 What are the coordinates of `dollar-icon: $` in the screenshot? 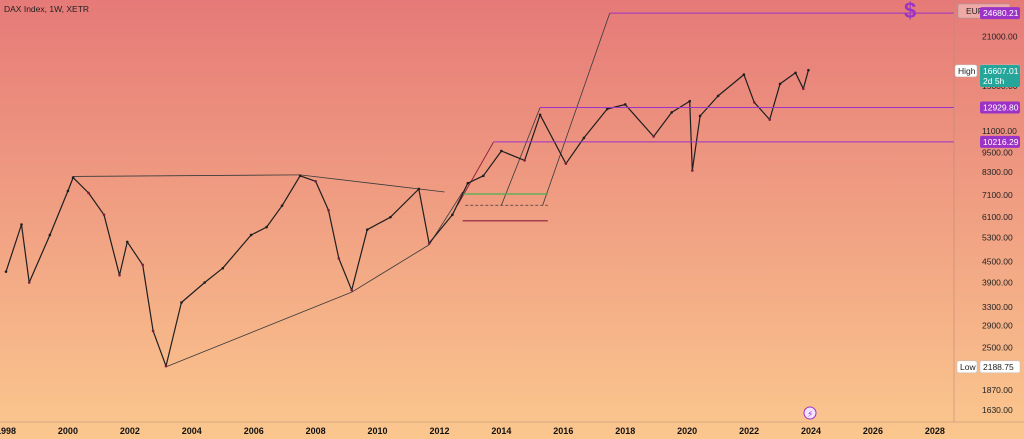 It's located at (910, 11).